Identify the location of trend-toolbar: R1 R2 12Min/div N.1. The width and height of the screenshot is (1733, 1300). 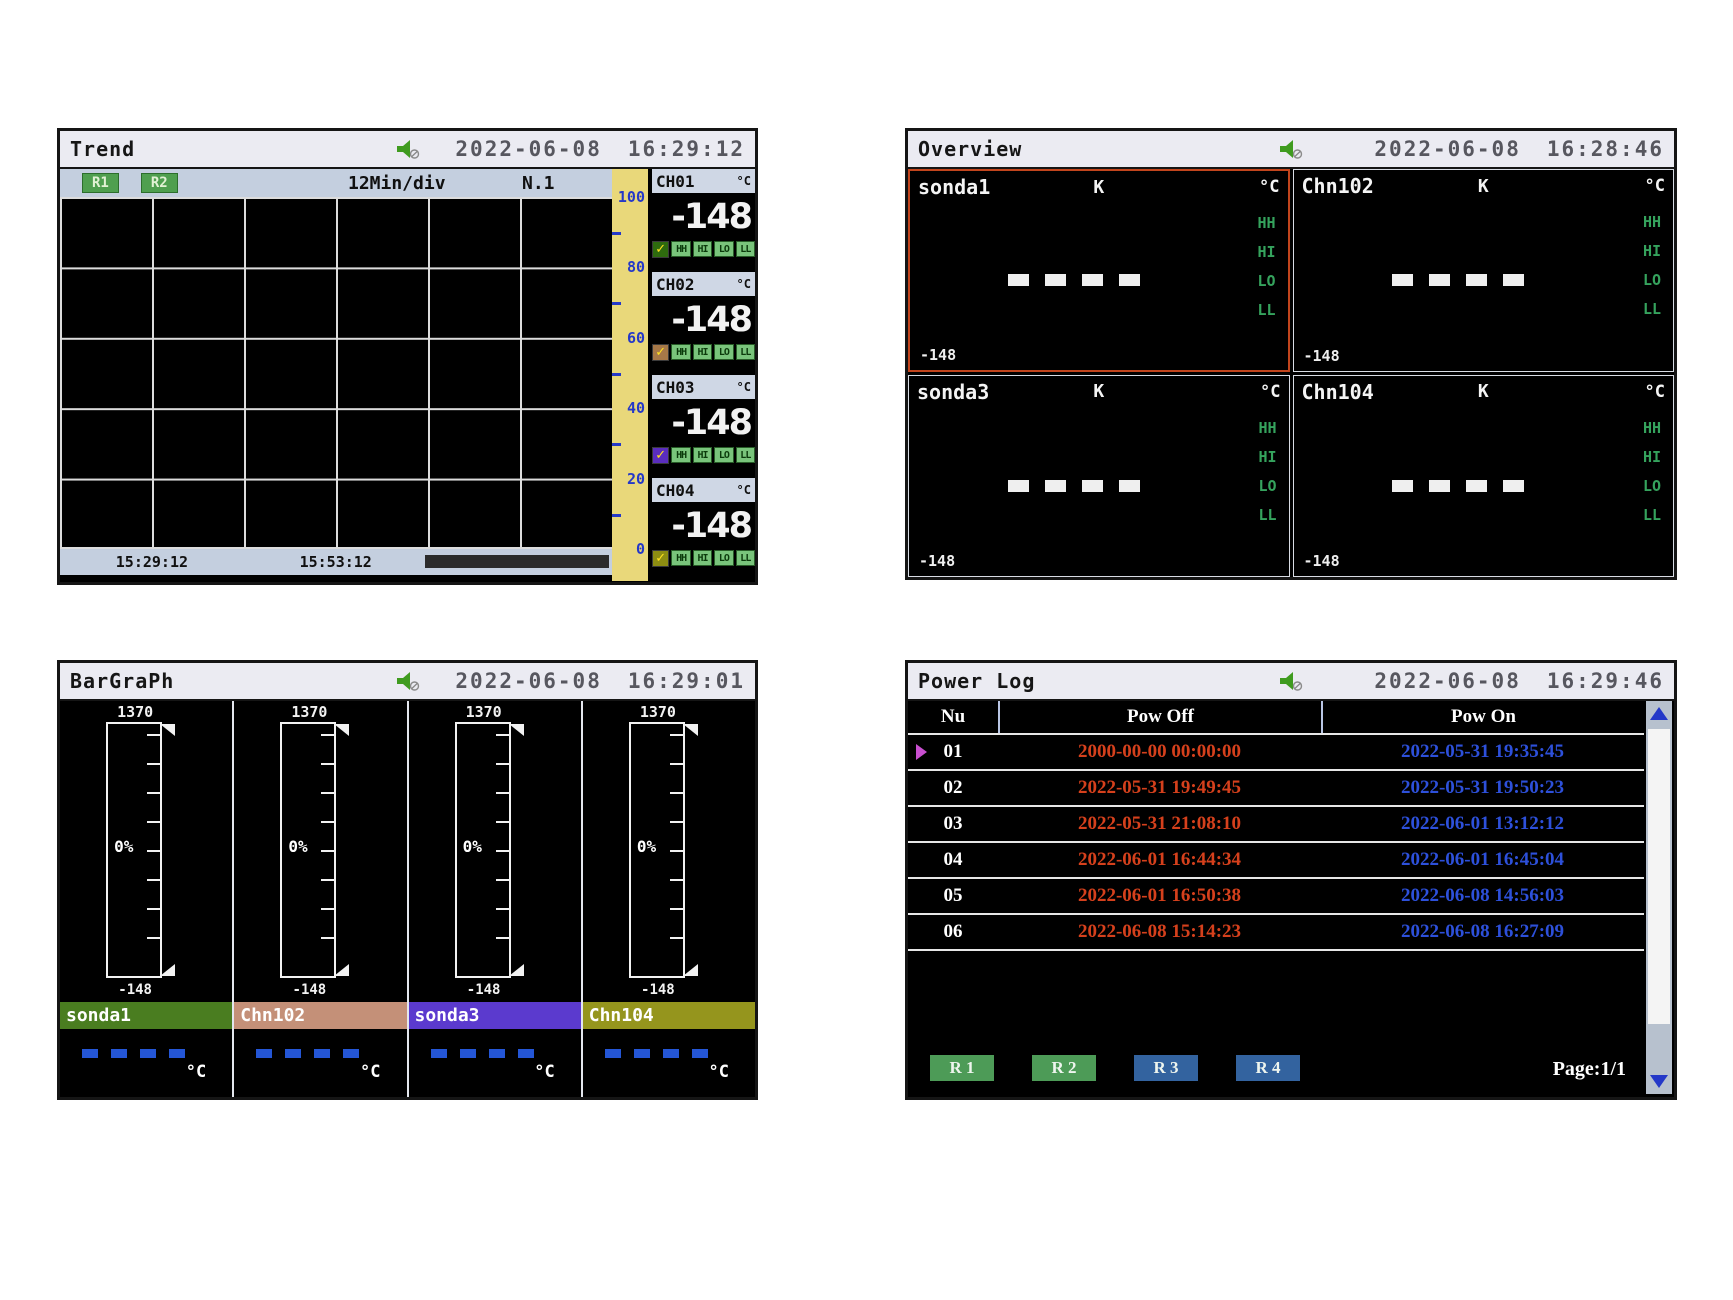
(336, 183).